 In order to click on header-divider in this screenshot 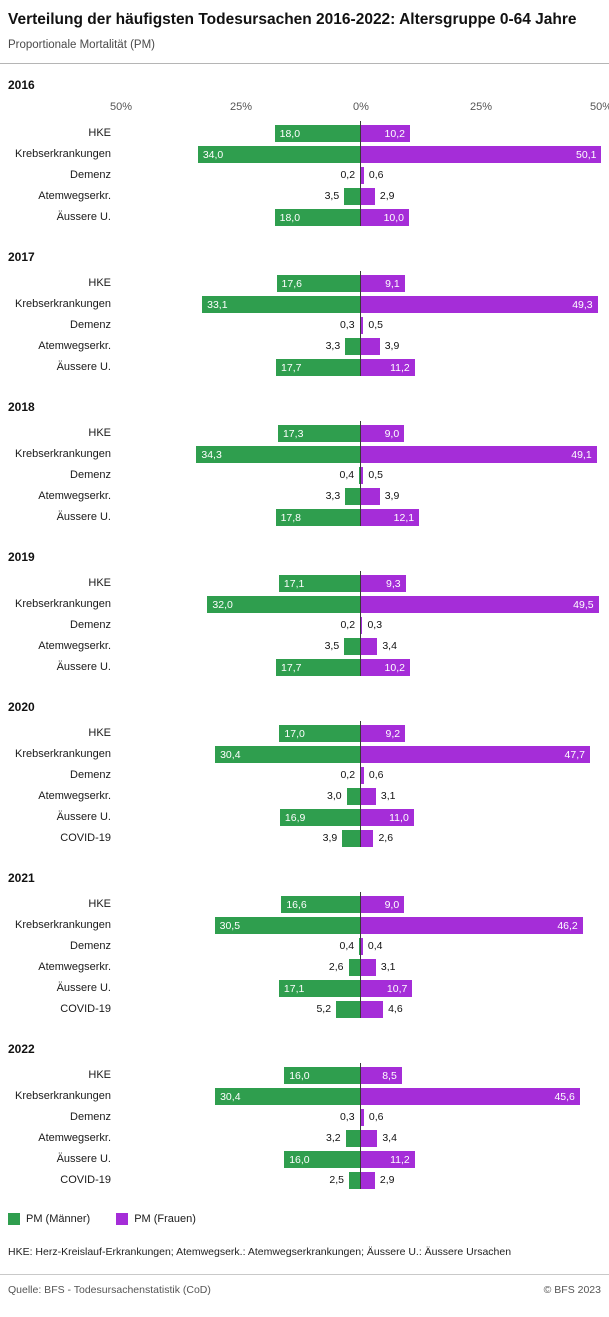, I will do `click(304, 64)`.